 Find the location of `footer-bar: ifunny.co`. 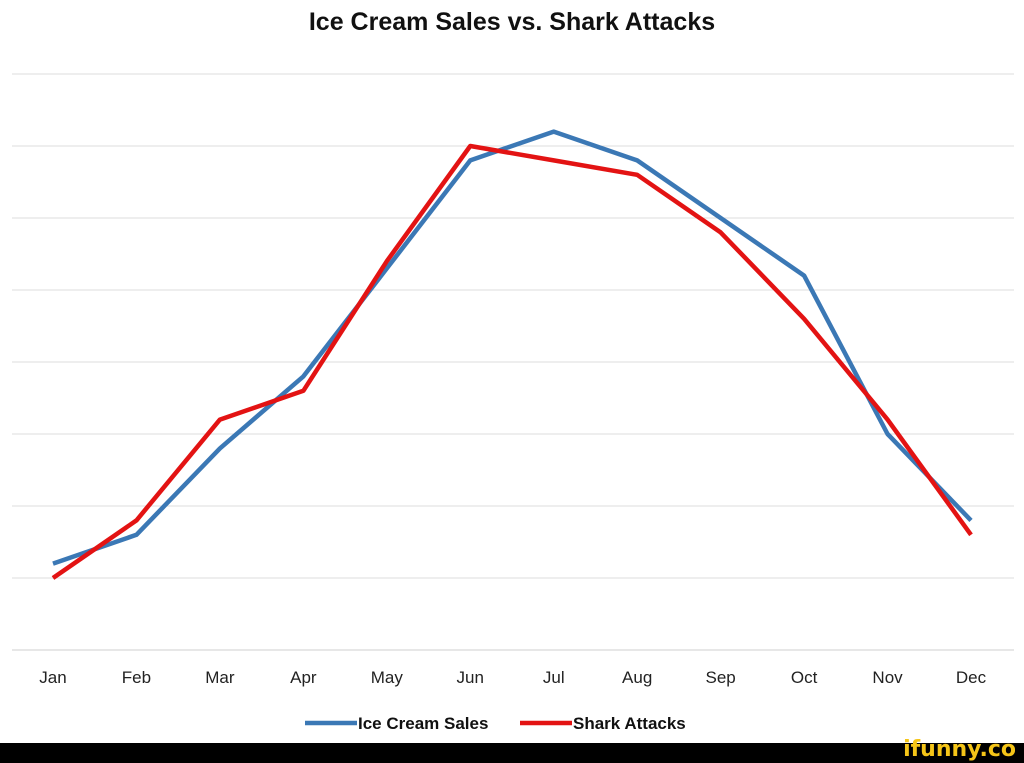

footer-bar: ifunny.co is located at coordinates (512, 750).